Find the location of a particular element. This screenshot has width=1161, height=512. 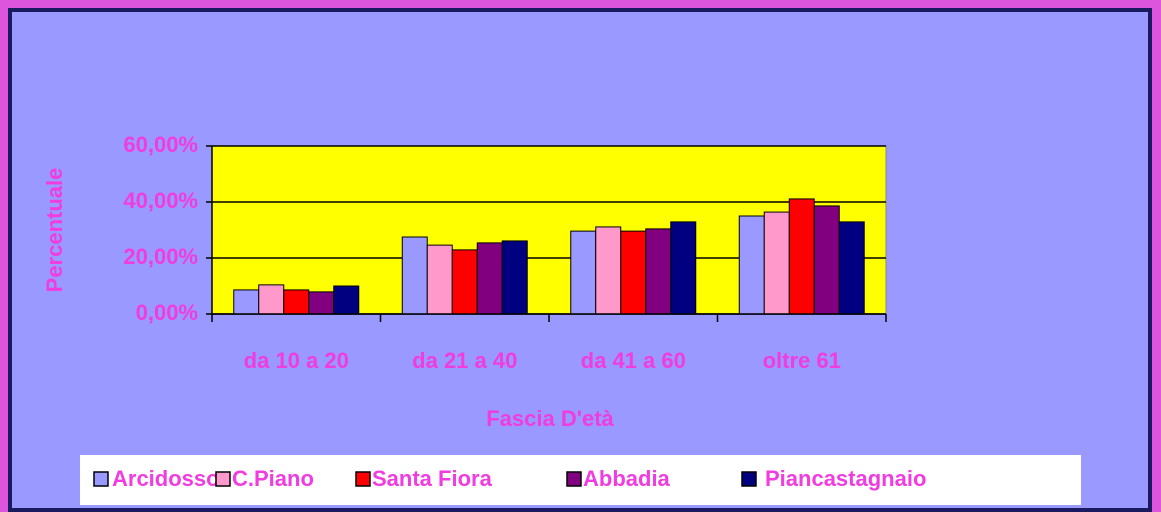

x-tick-label: da 10 a 20 is located at coordinates (296, 360).